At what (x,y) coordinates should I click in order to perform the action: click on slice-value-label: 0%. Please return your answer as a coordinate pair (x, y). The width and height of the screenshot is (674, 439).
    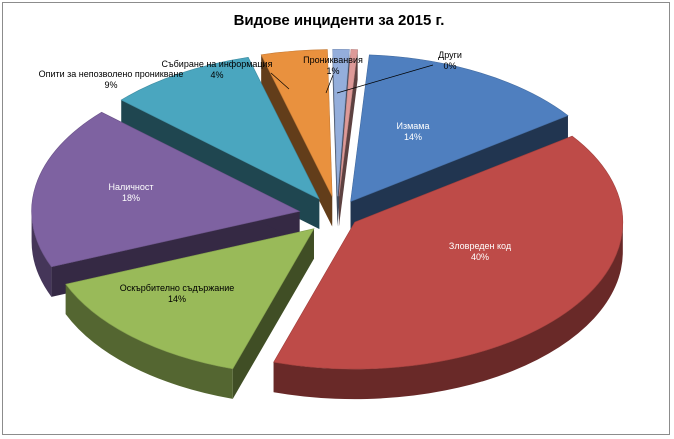
    Looking at the image, I should click on (449, 66).